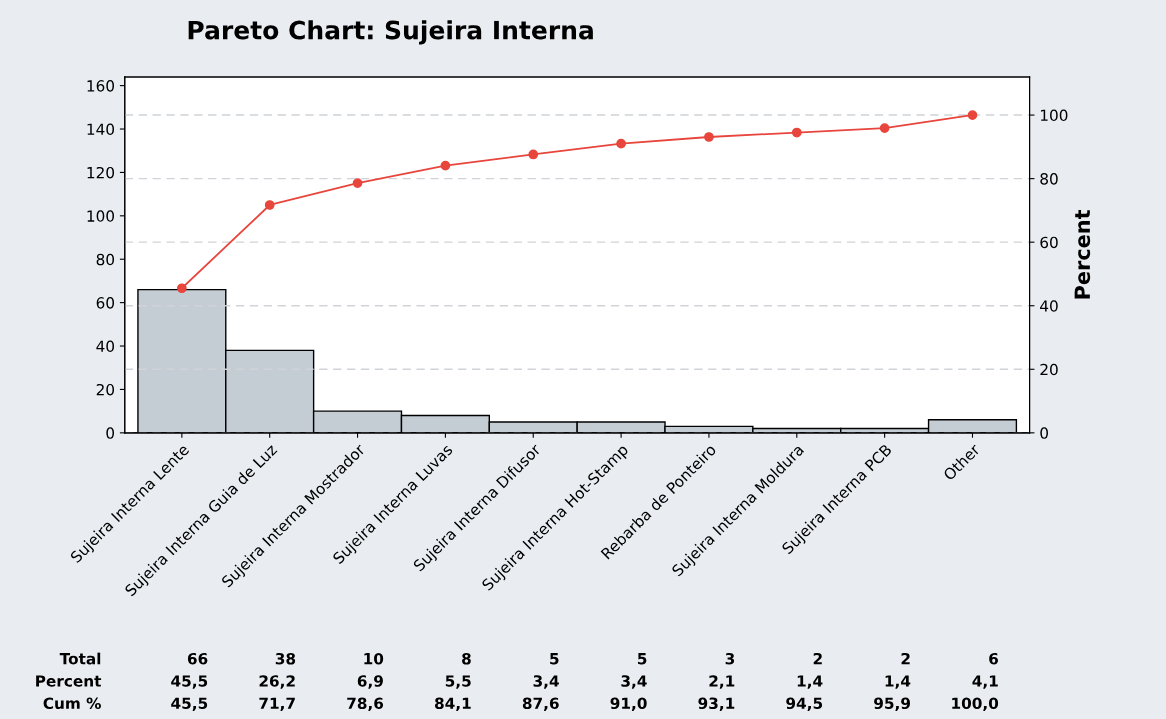  Describe the element at coordinates (716, 704) in the screenshot. I see `data-label: 93,1` at that location.